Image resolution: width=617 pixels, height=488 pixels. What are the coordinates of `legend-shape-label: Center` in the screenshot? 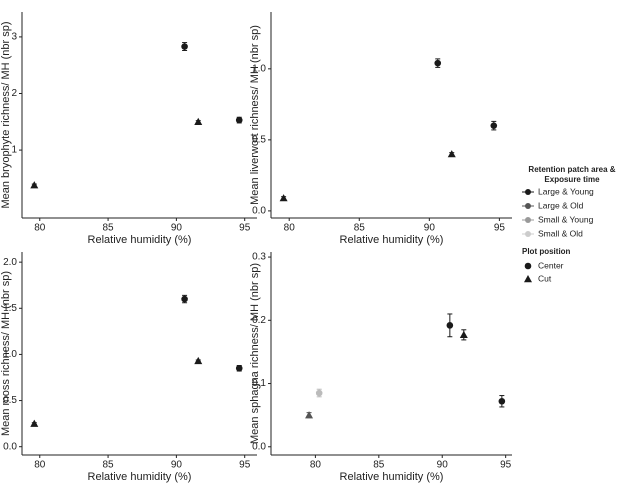 It's located at (551, 265).